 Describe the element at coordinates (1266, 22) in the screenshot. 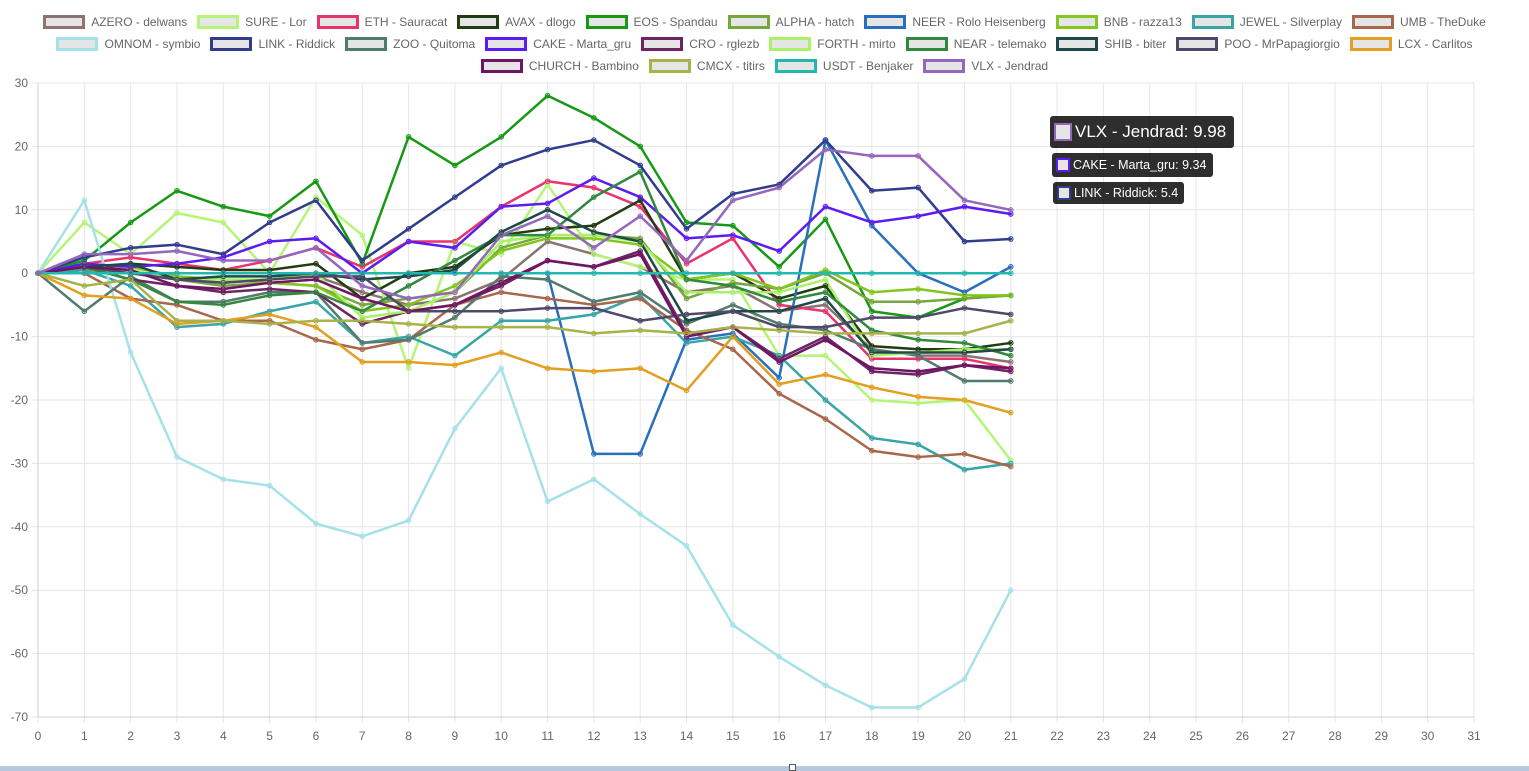

I see `legend-item-jewel: JEWEL - Silverplay` at that location.